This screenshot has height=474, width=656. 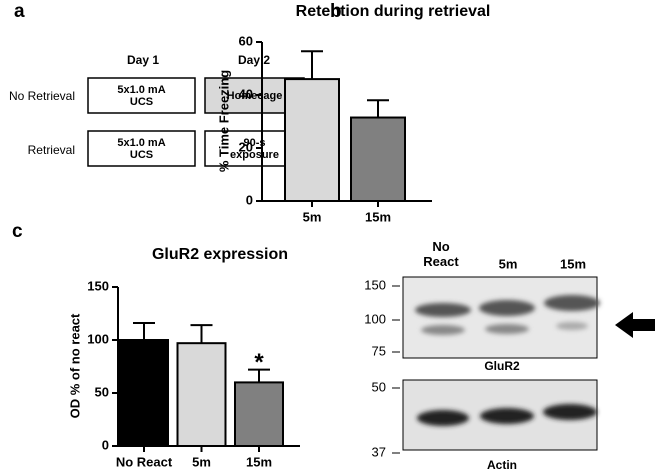 I want to click on marker-label: 37, so click(x=379, y=451).